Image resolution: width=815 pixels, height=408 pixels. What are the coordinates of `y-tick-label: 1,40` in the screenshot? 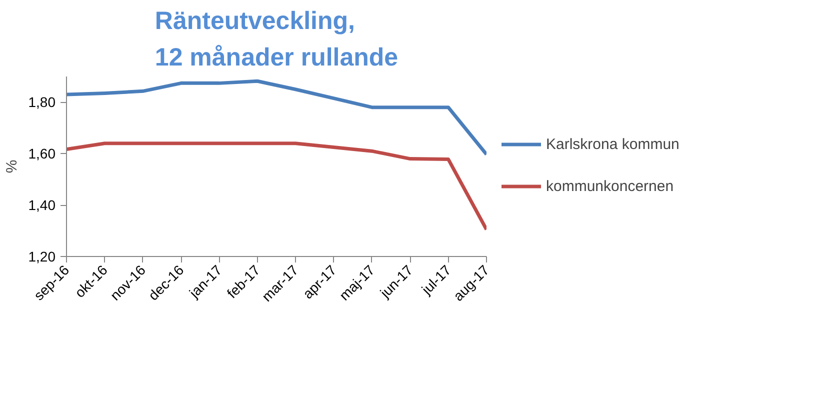 It's located at (42, 205).